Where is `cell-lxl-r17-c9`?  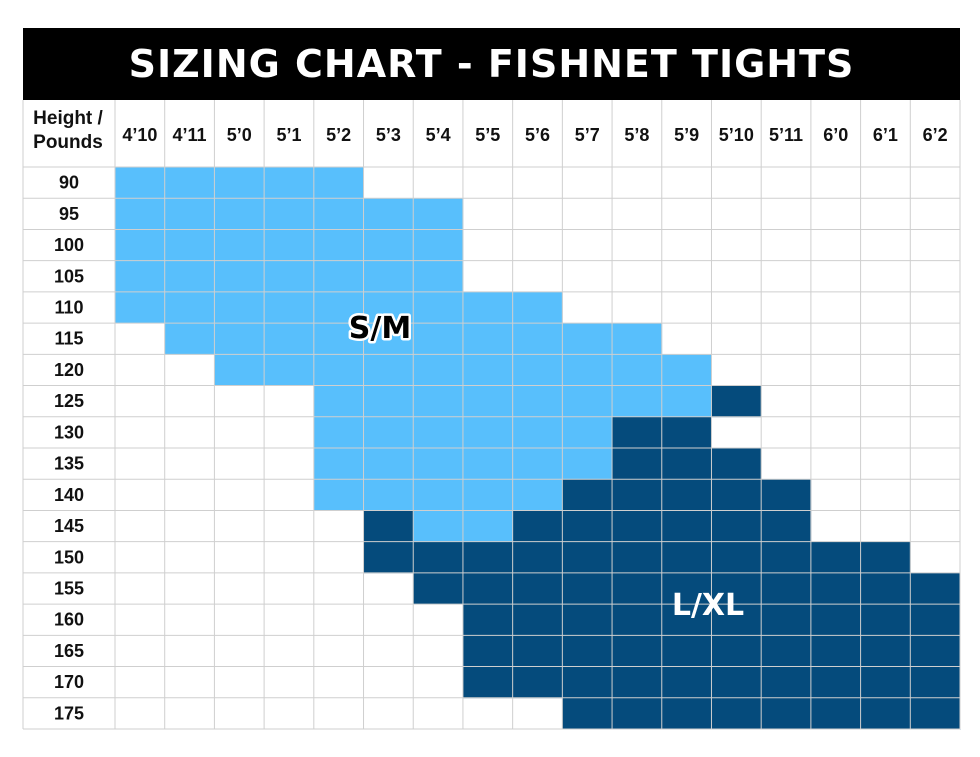 cell-lxl-r17-c9 is located at coordinates (587, 713).